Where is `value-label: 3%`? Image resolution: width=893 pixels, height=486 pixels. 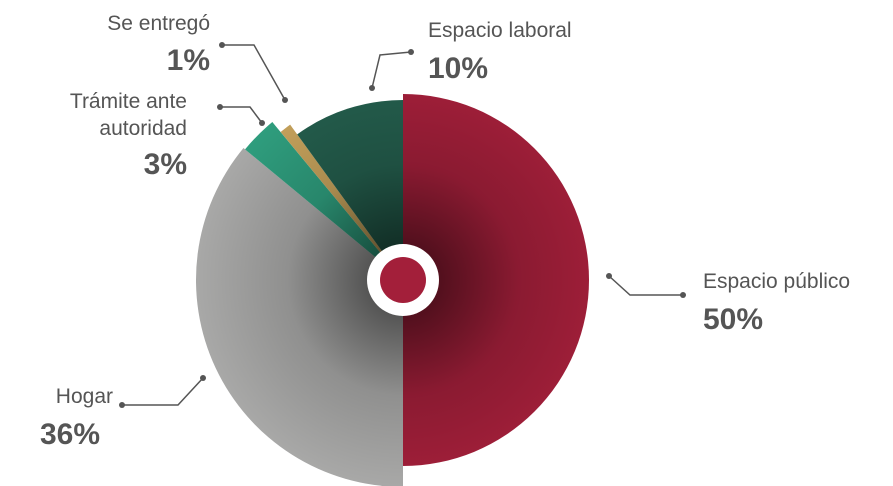 value-label: 3% is located at coordinates (165, 164).